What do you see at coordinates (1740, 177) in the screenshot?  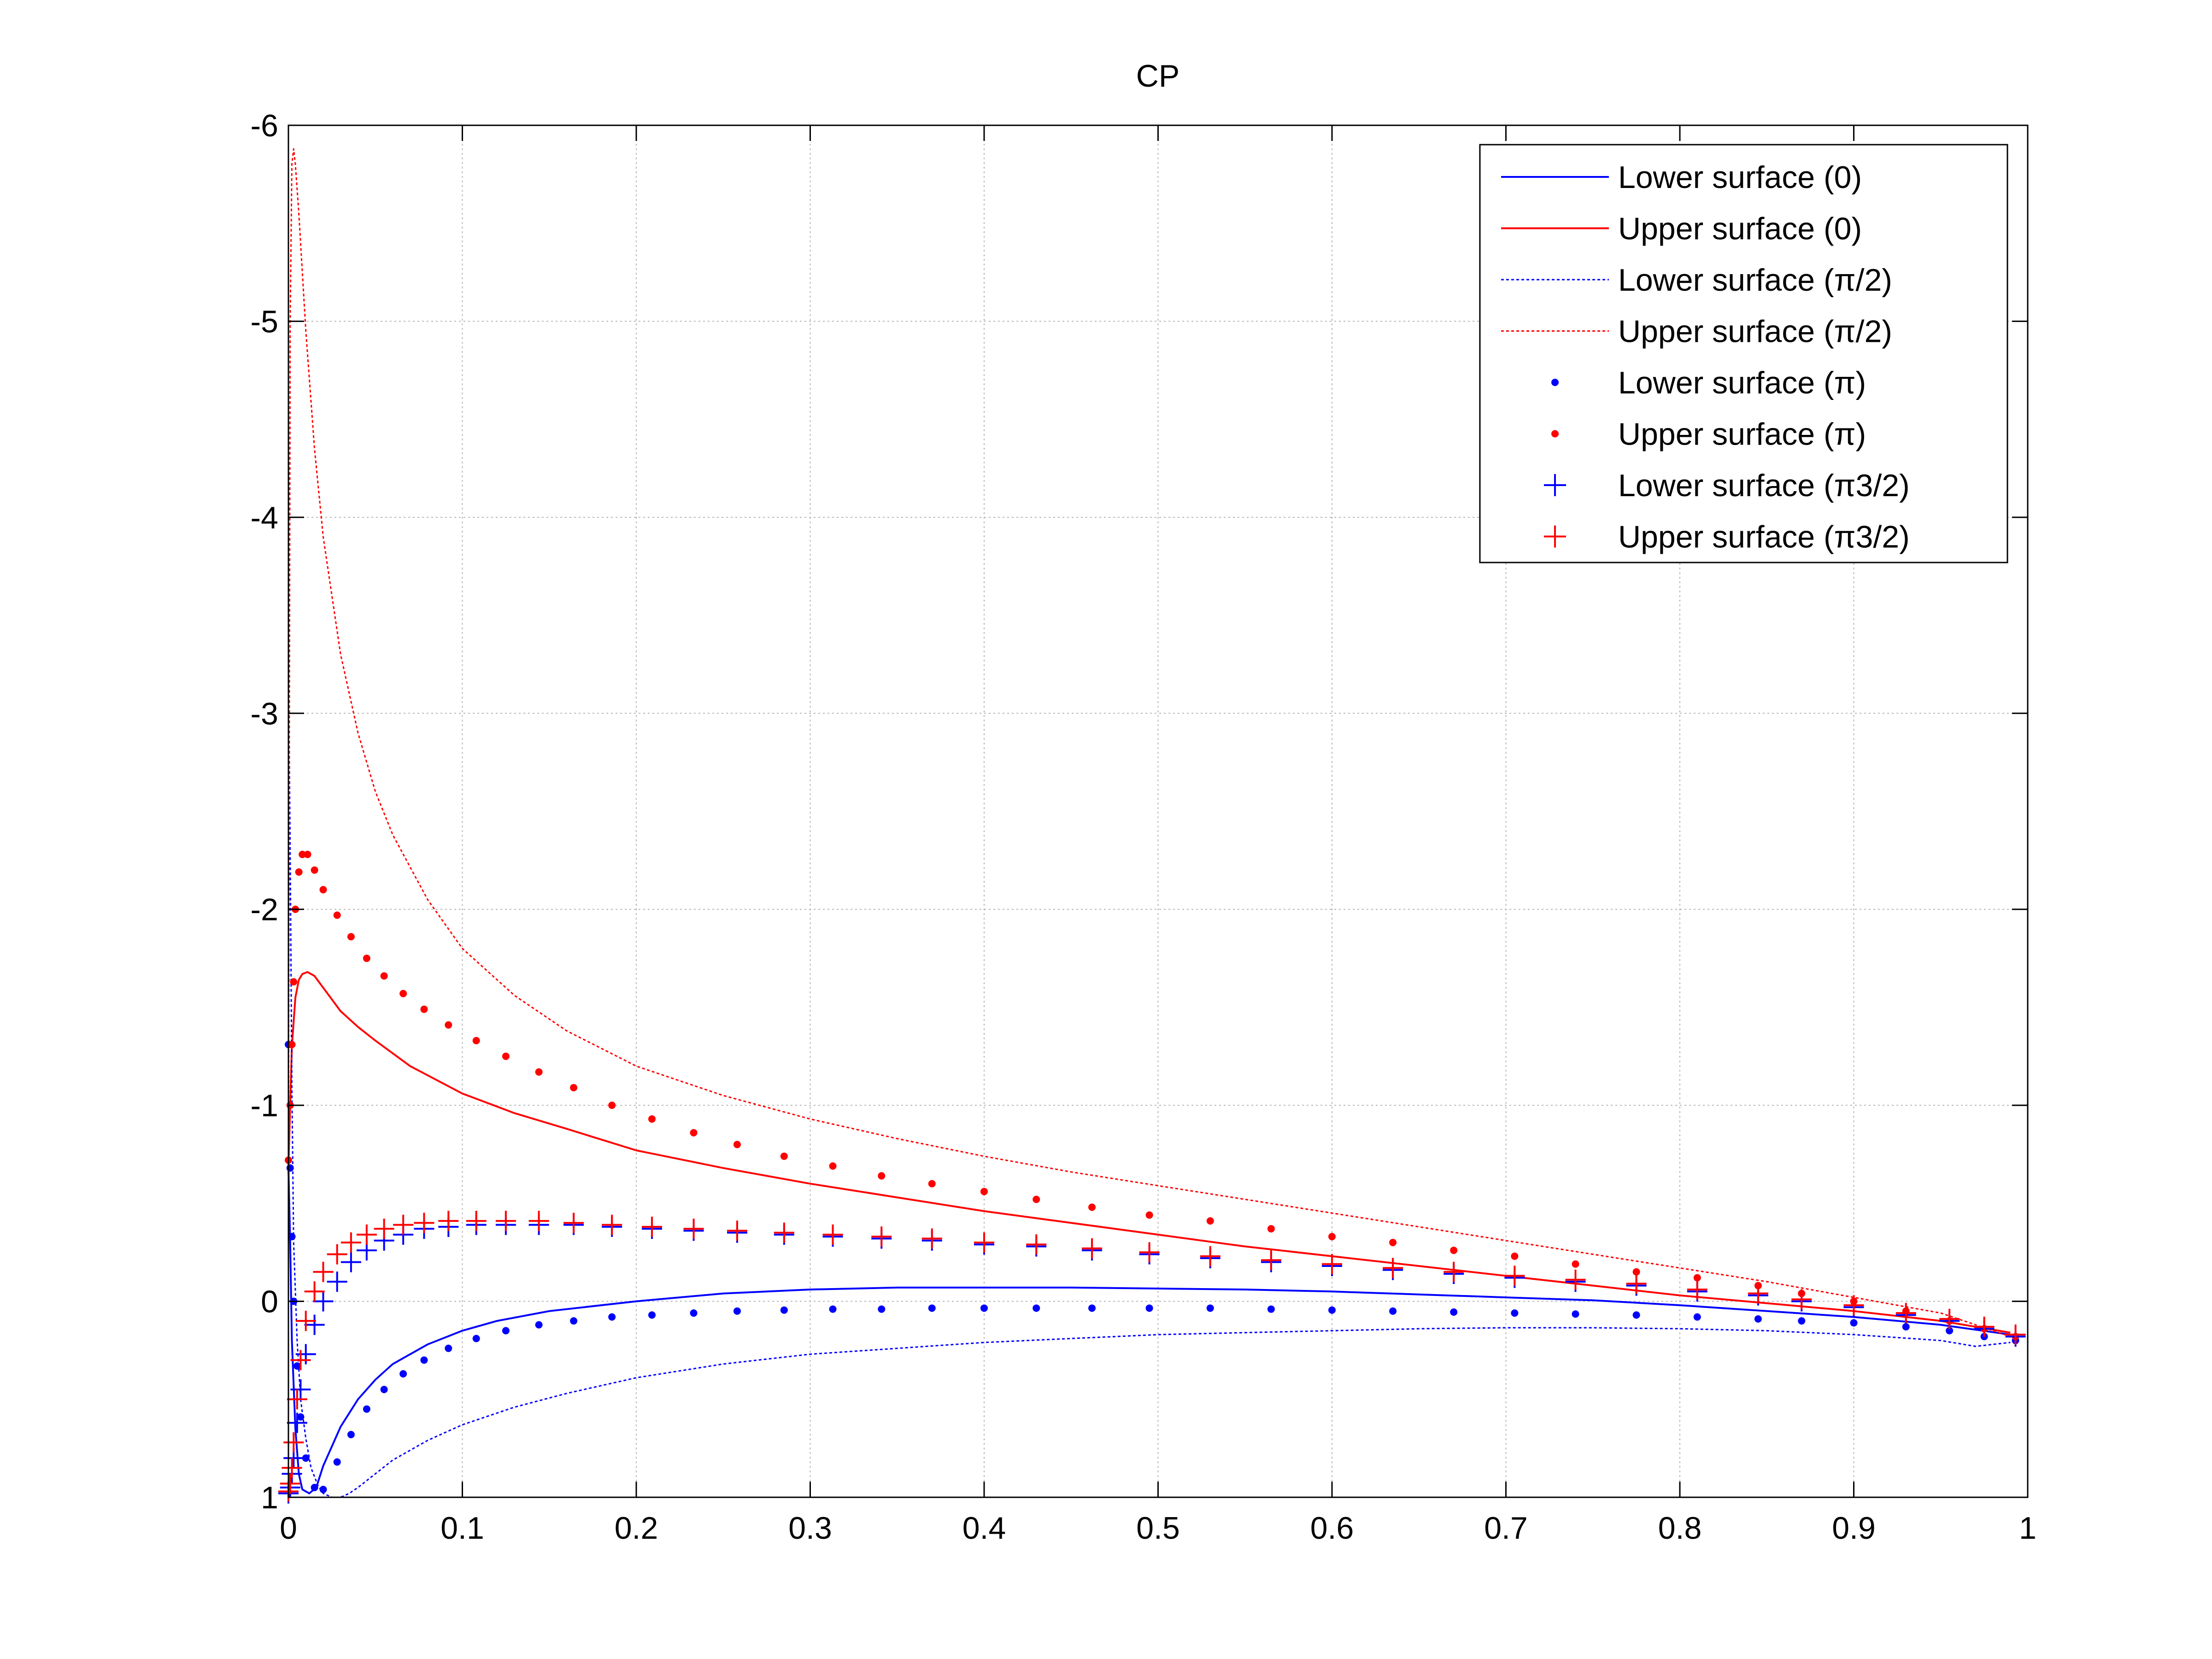 I see `legend-label: Lower surface (0)` at bounding box center [1740, 177].